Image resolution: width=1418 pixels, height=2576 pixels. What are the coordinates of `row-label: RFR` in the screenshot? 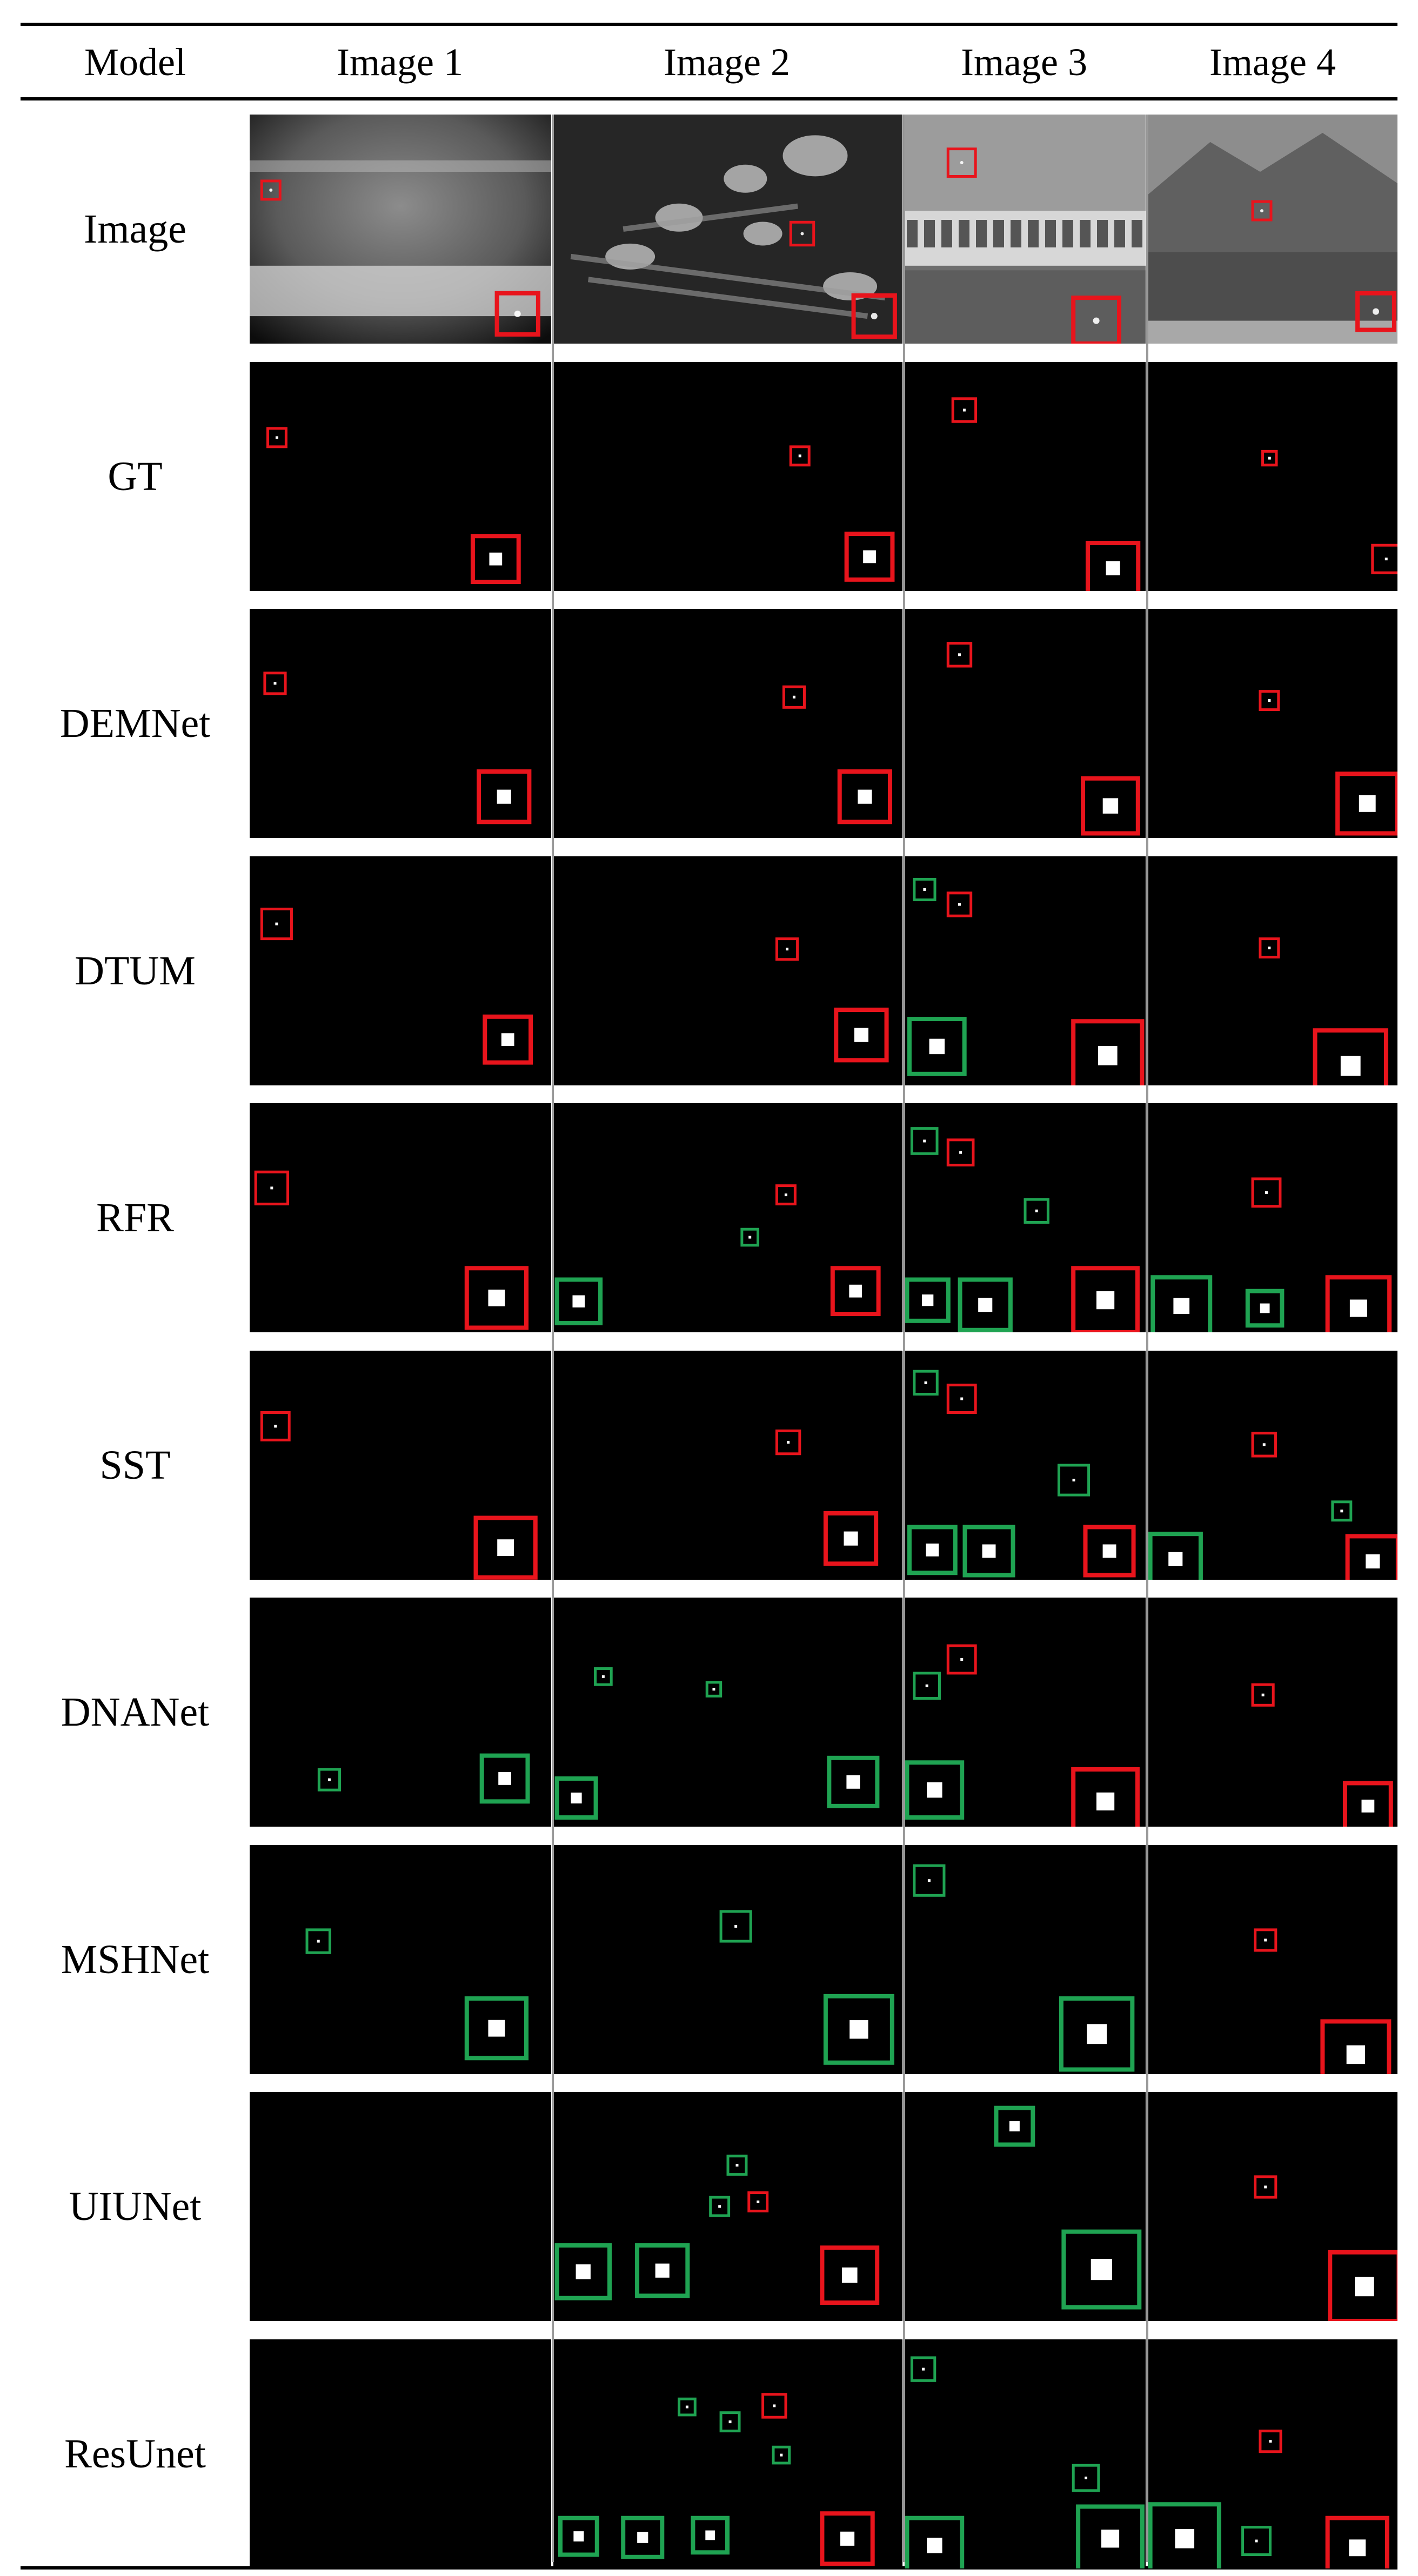 It's located at (135, 1217).